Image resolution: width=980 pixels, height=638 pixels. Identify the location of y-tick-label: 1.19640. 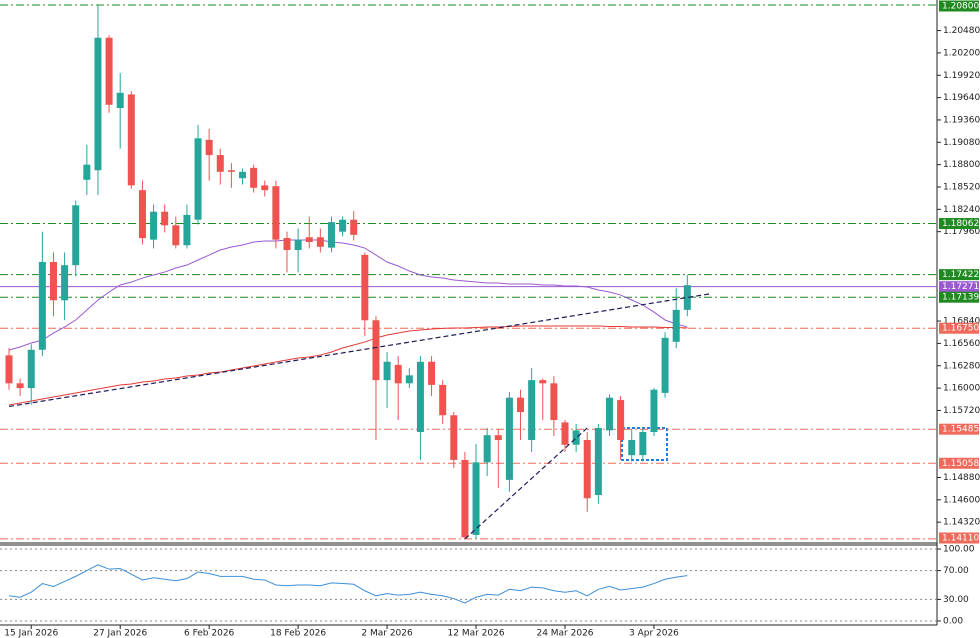
(961, 98).